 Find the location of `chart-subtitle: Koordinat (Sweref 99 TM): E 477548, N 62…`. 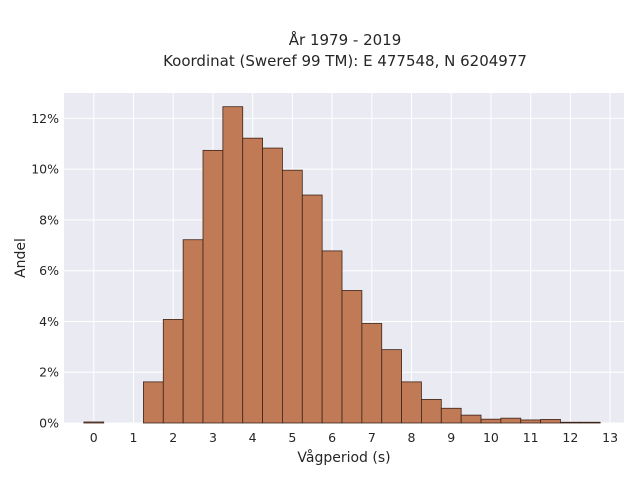

chart-subtitle: Koordinat (Sweref 99 TM): E 477548, N 62… is located at coordinates (345, 61).